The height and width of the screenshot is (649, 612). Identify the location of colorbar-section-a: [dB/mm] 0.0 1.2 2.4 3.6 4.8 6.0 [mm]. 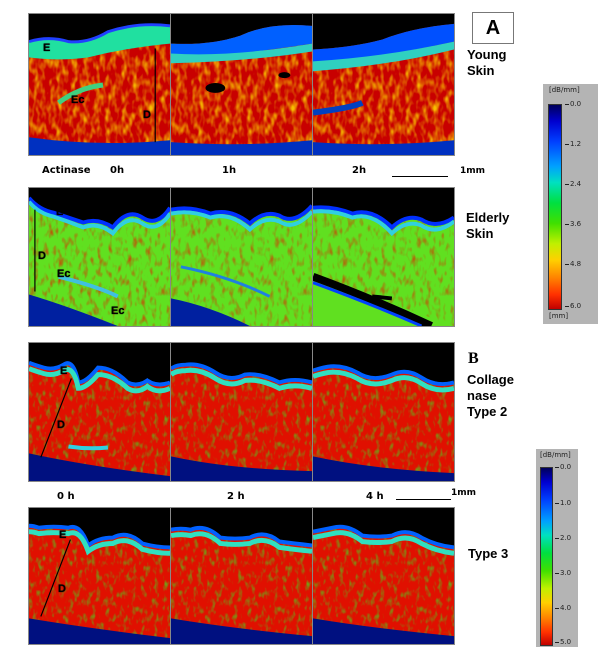
(570, 204).